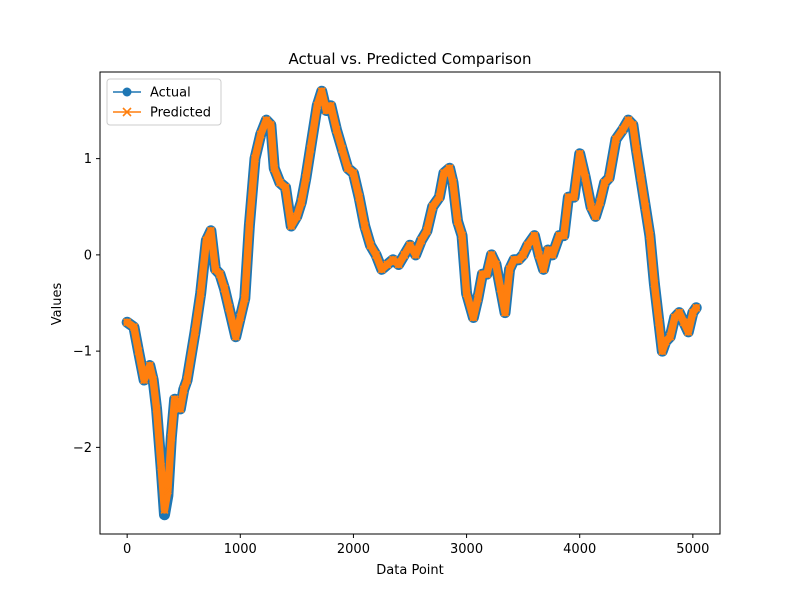  I want to click on y-axis: −2 −1 0 1, so click(86, 304).